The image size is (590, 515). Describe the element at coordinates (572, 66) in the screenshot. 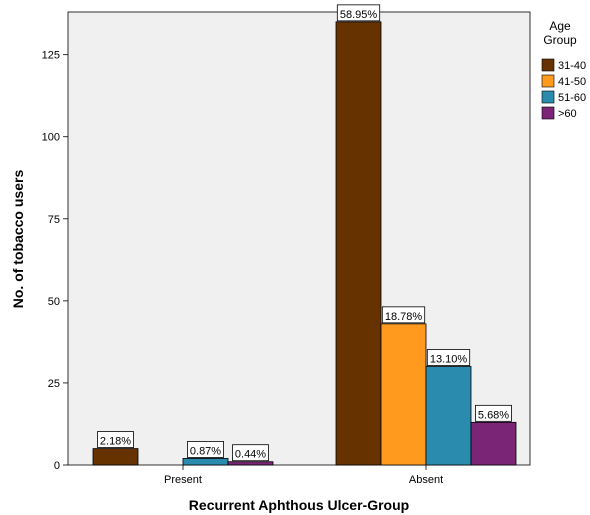

I see `legend-label: 31-40` at that location.